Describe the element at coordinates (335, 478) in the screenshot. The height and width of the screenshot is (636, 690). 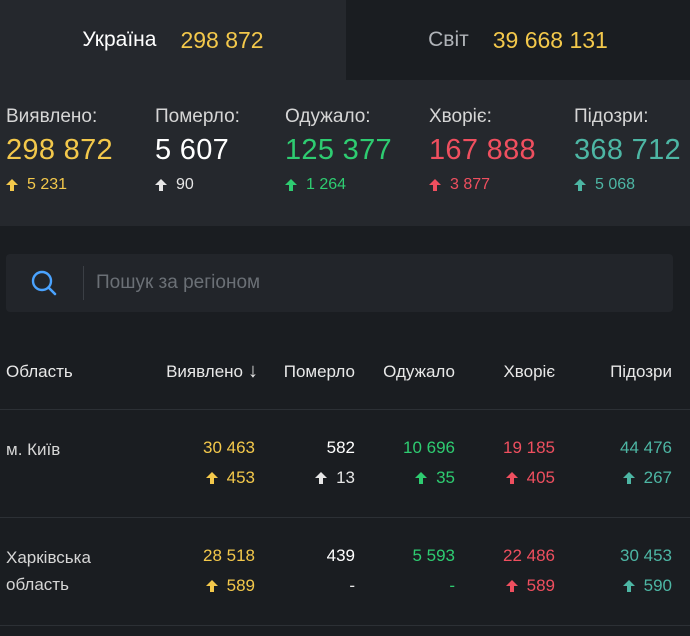
I see `died-delta: 13` at that location.